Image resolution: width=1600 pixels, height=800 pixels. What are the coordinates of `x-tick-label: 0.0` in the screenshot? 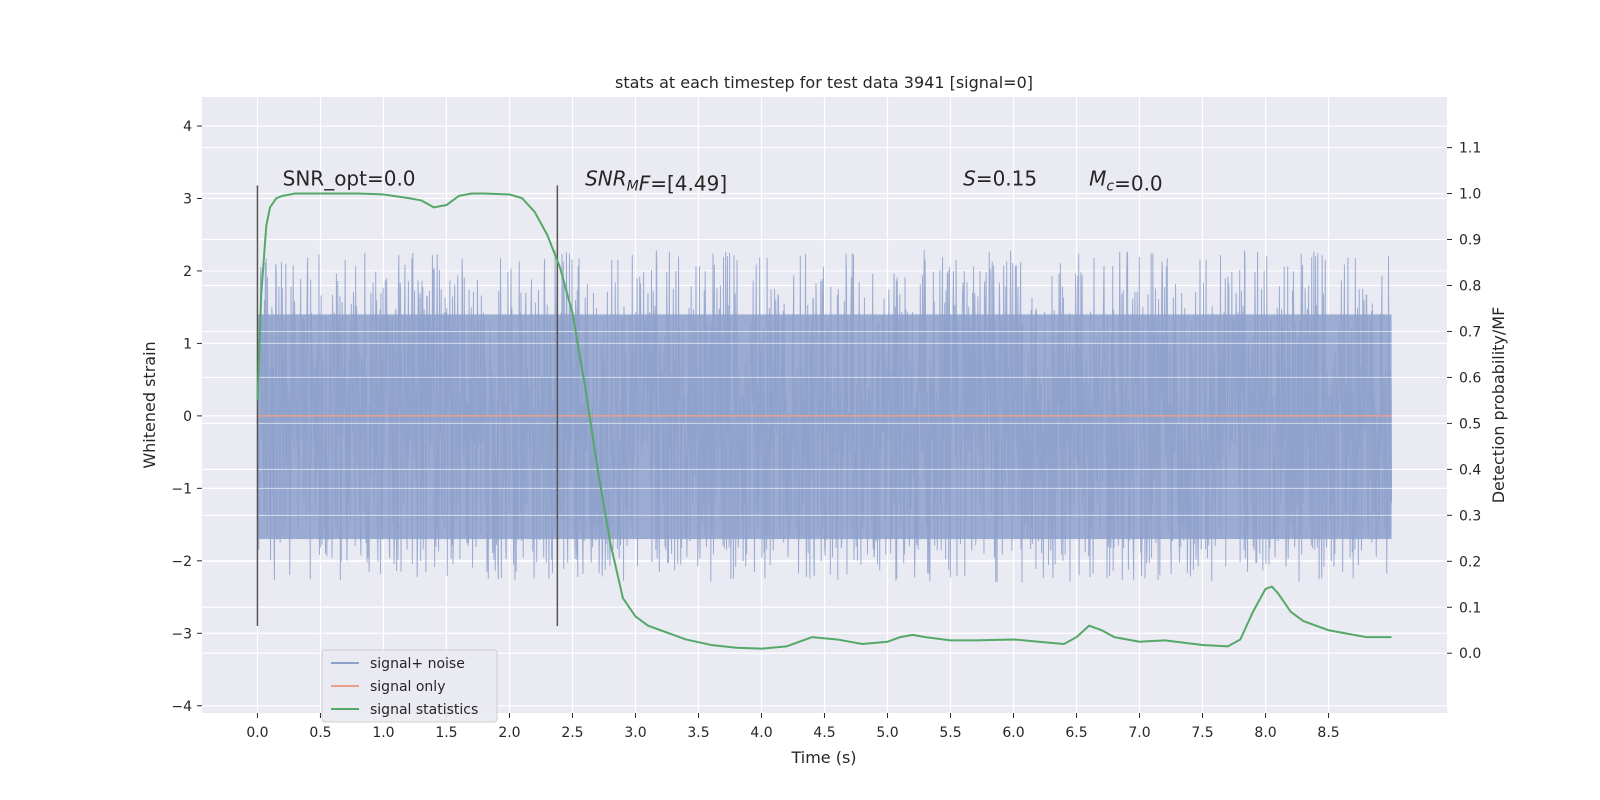 It's located at (257, 733).